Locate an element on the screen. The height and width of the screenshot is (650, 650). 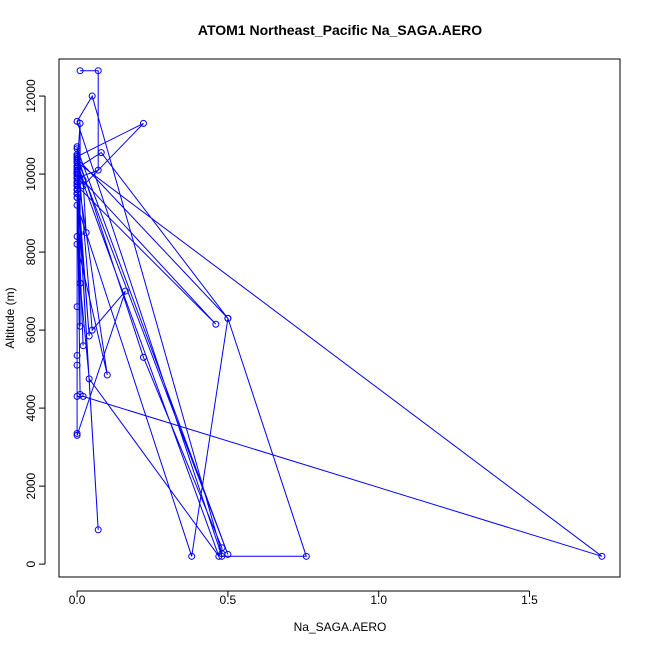
y-tick-label: 4000 is located at coordinates (31, 407).